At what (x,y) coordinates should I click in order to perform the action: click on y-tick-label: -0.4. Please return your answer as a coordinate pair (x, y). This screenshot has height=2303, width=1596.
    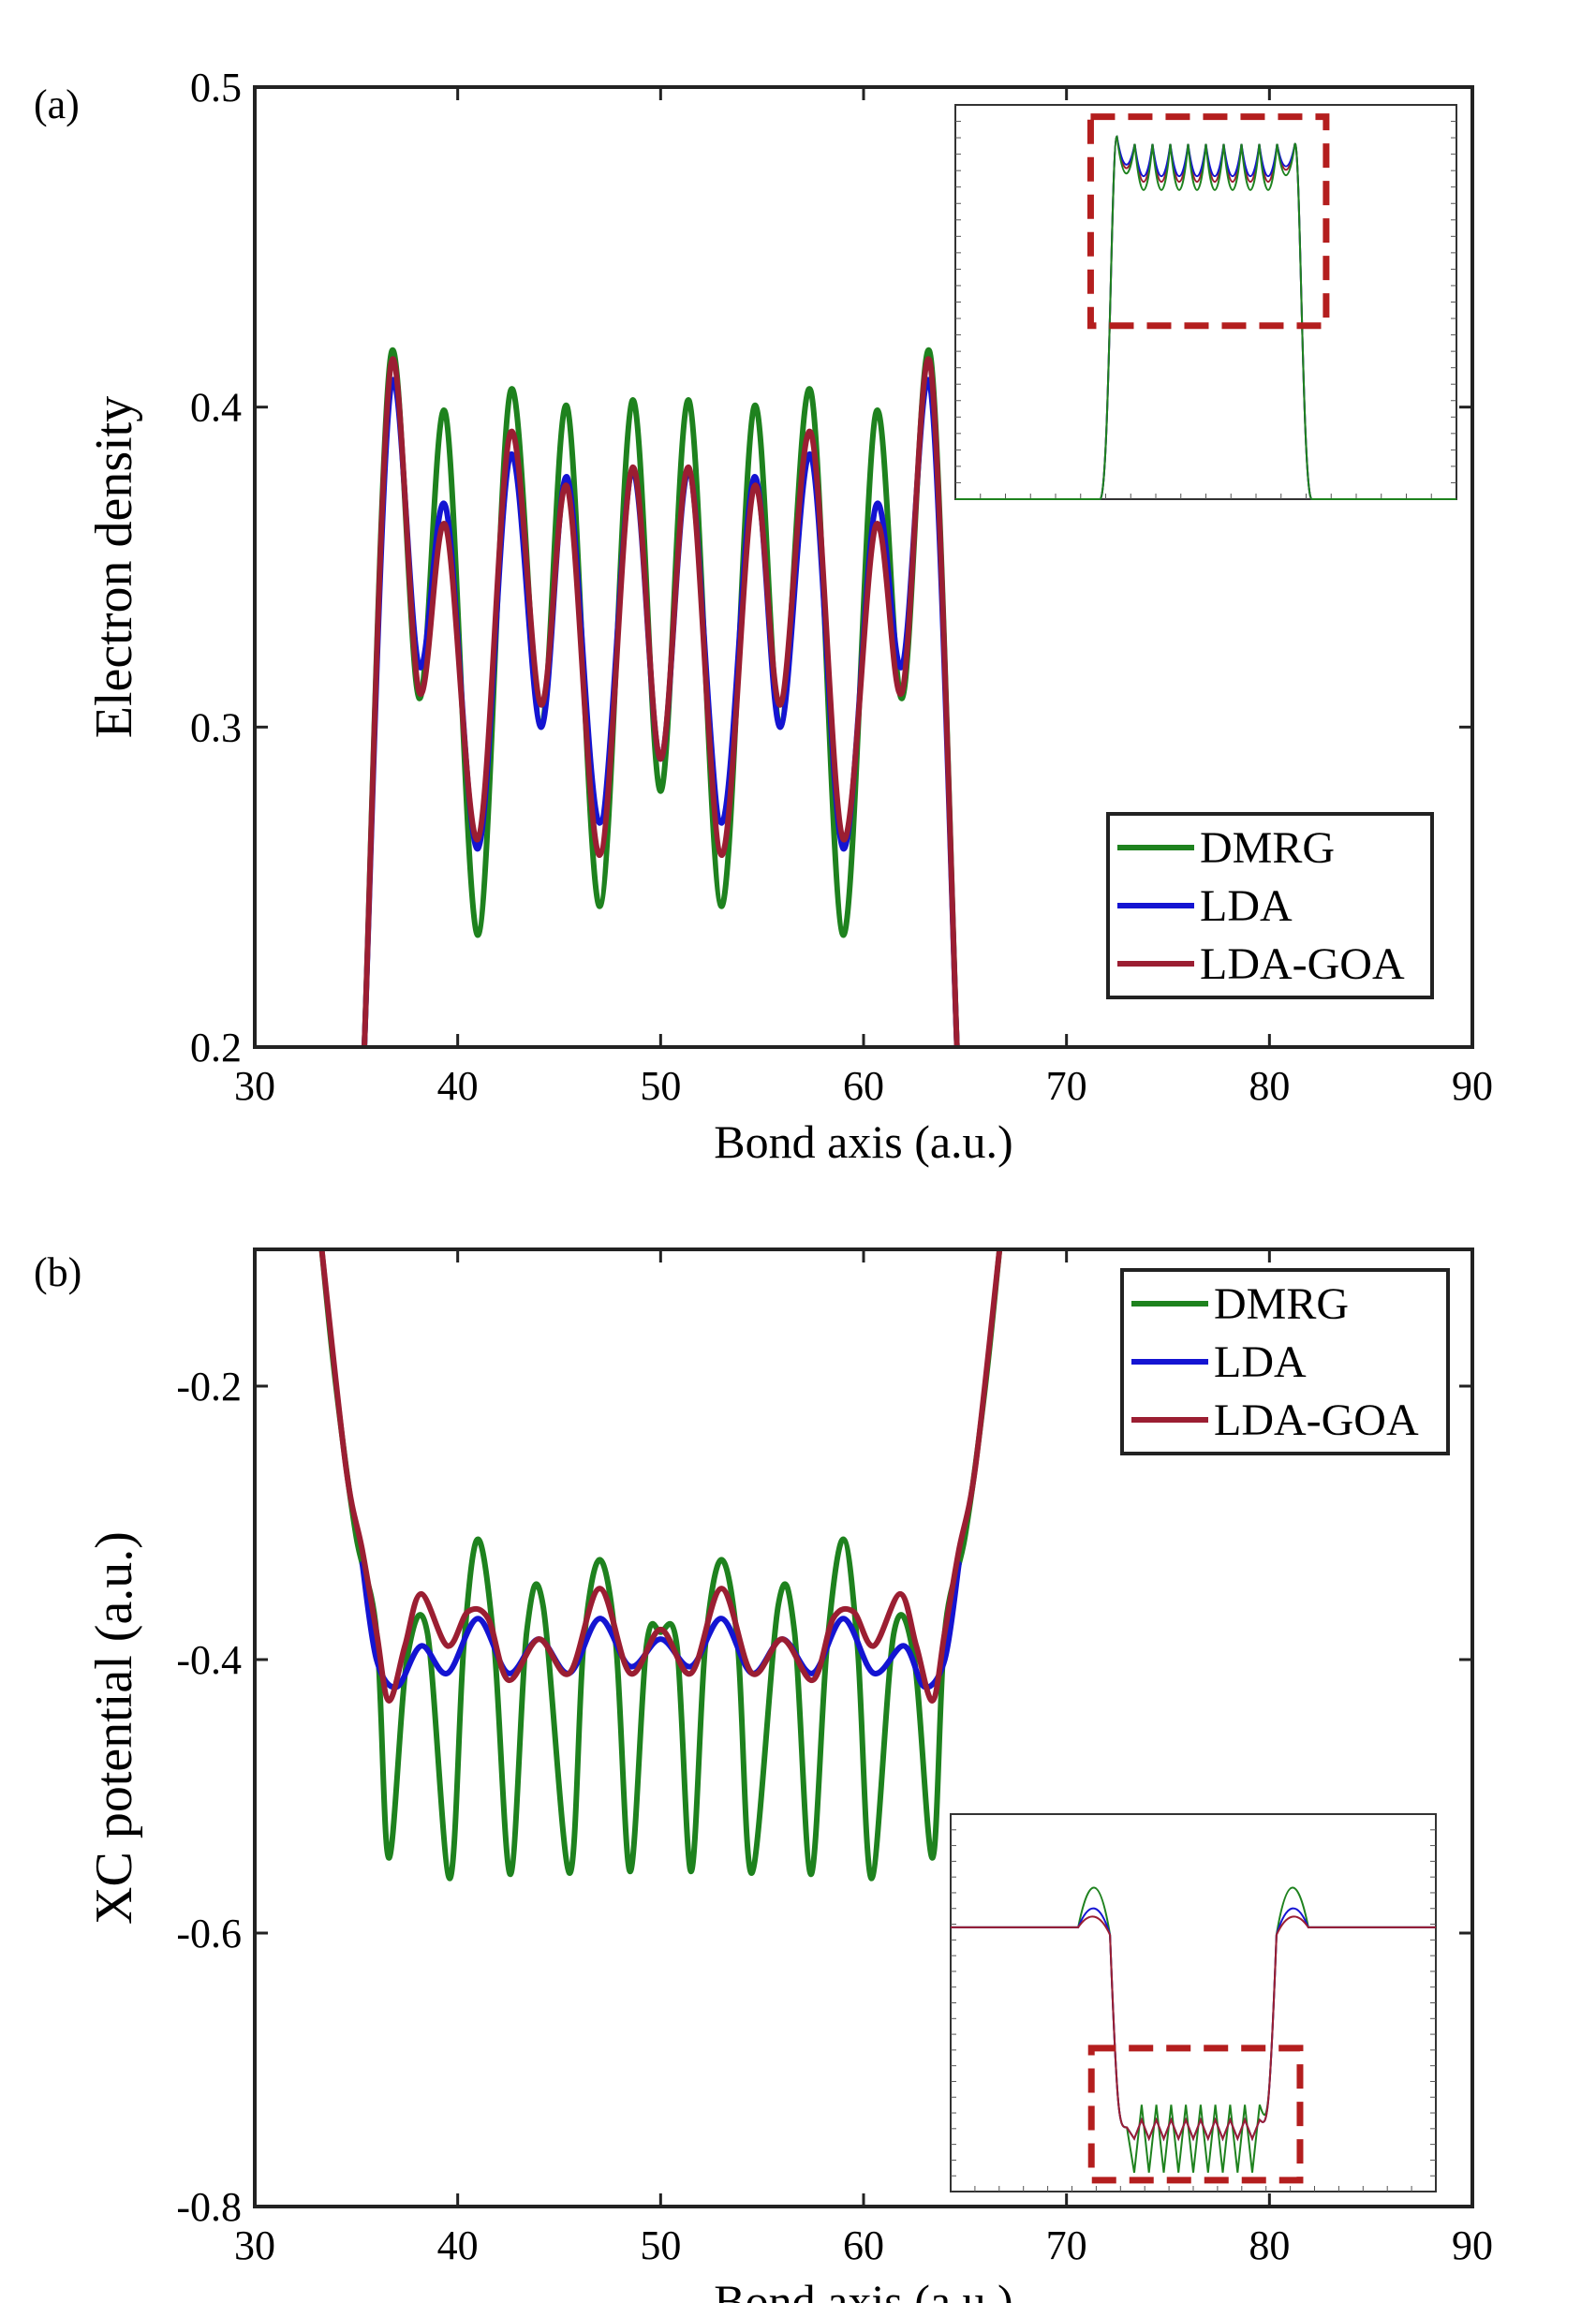
    Looking at the image, I should click on (209, 1660).